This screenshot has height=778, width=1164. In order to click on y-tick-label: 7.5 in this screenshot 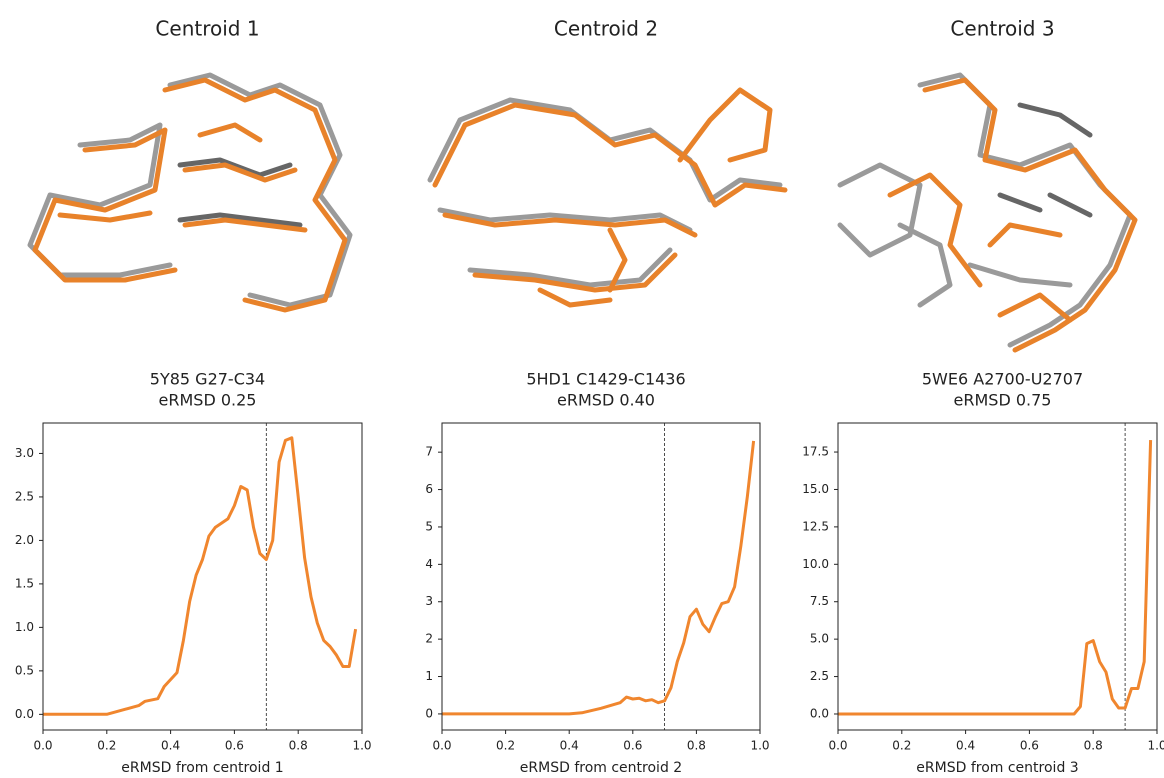, I will do `click(819, 601)`.